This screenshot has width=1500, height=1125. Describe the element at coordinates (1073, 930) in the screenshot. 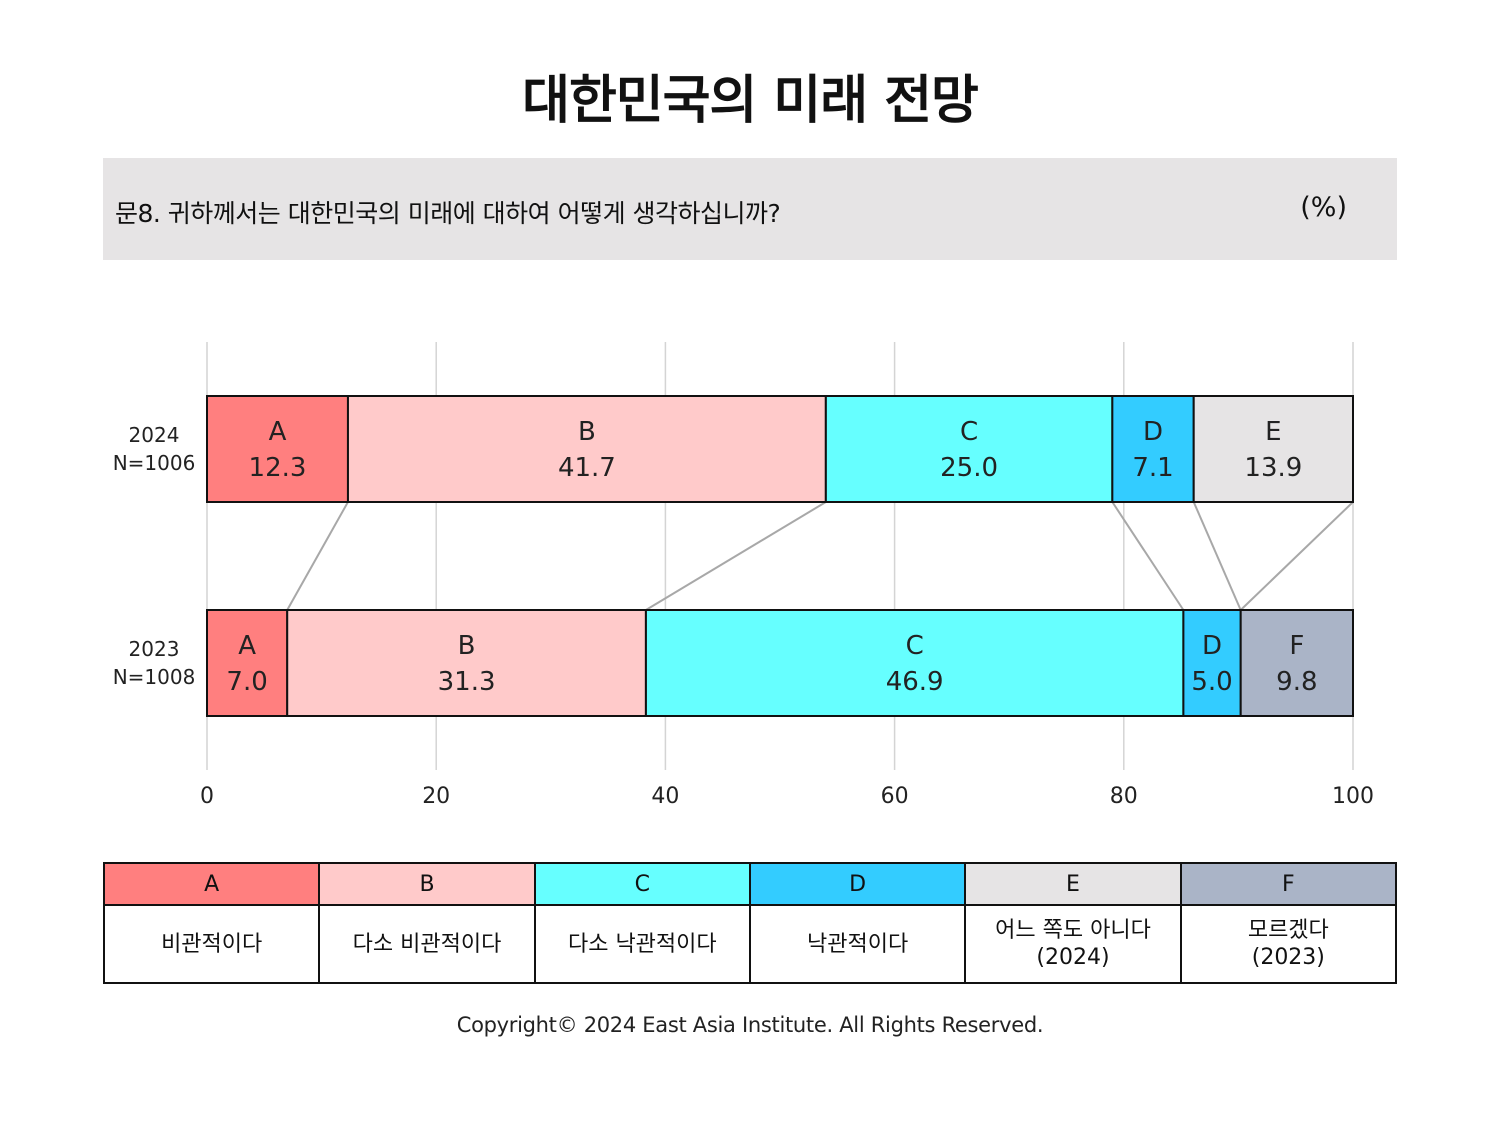

I see `legend-desc-line: 어느 쪽도 아니다` at that location.